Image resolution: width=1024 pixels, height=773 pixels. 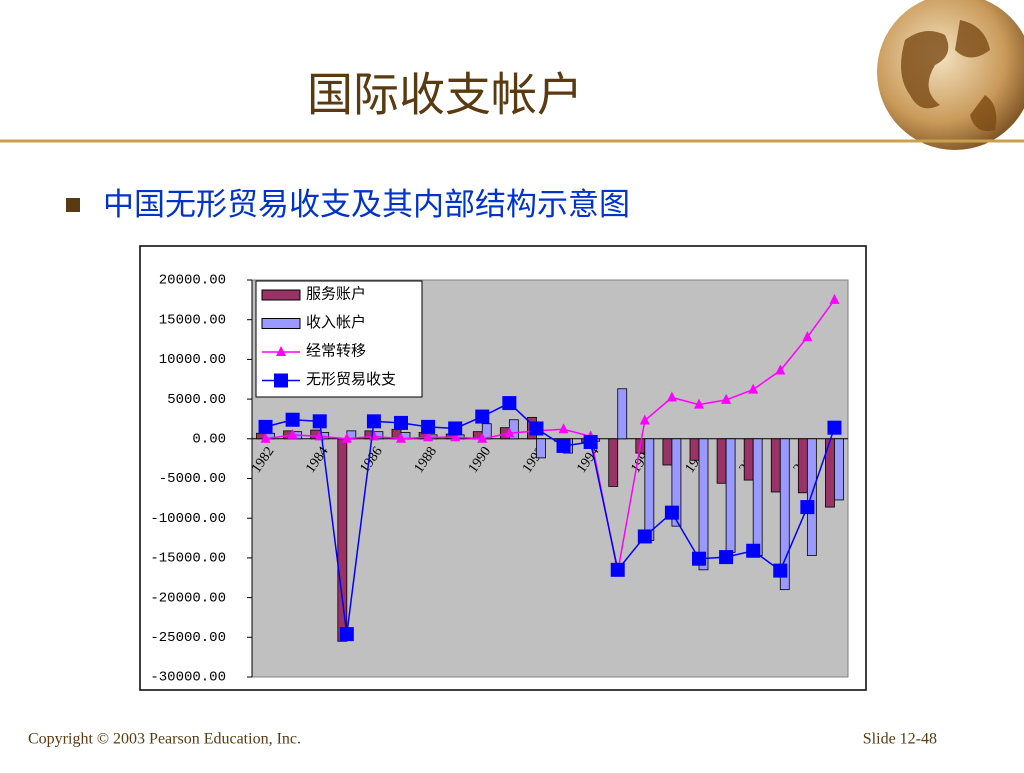 What do you see at coordinates (188, 559) in the screenshot?
I see `y-tick-label: -15000.00` at bounding box center [188, 559].